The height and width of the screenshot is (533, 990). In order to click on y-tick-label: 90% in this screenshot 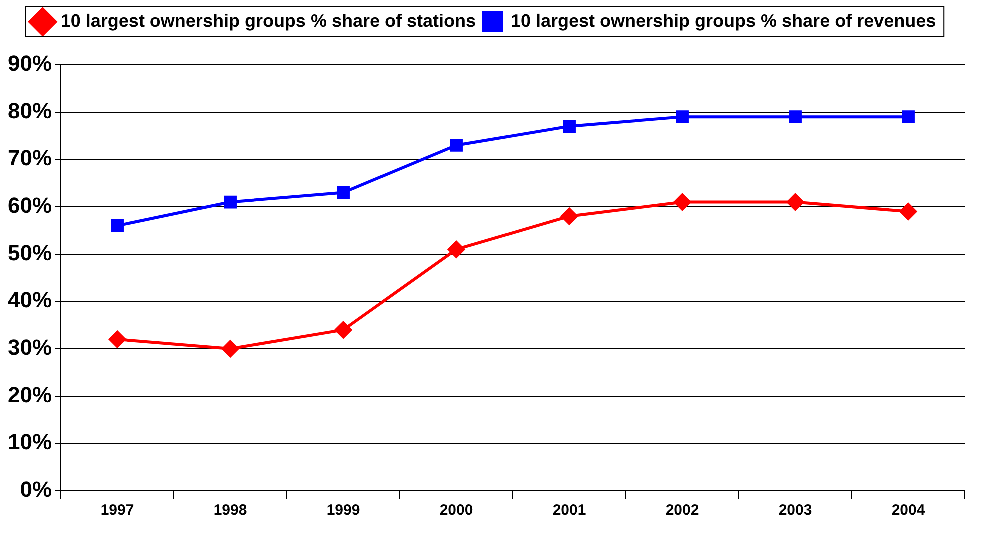, I will do `click(30, 63)`.